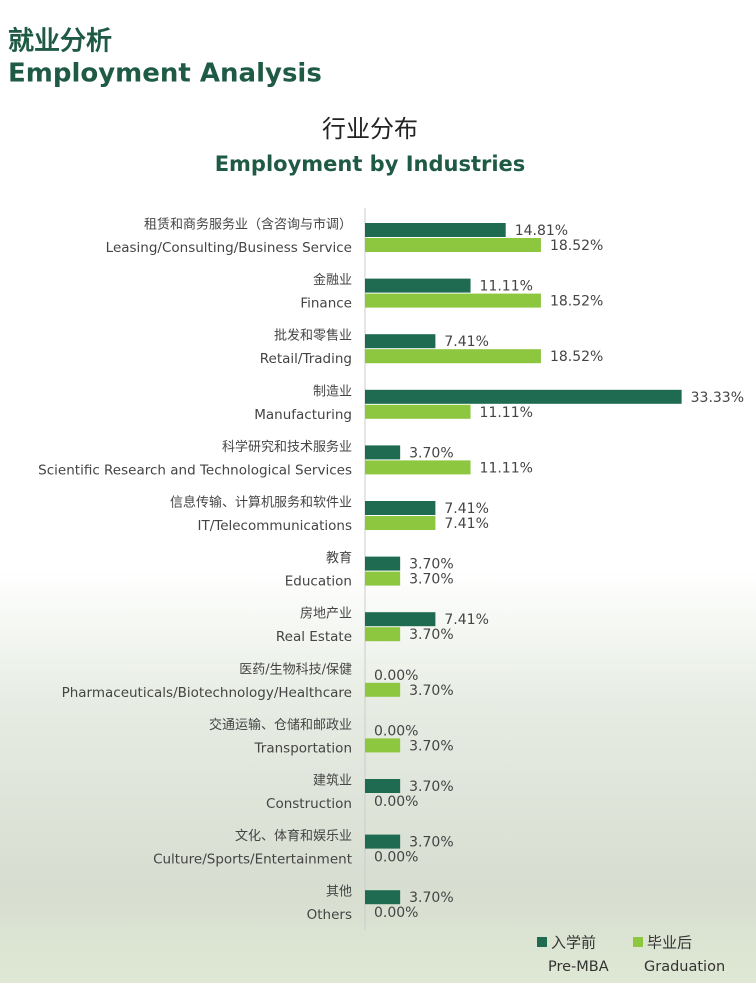 This screenshot has width=756, height=983. What do you see at coordinates (60, 42) in the screenshot?
I see `page-title-cn: 就业分析` at bounding box center [60, 42].